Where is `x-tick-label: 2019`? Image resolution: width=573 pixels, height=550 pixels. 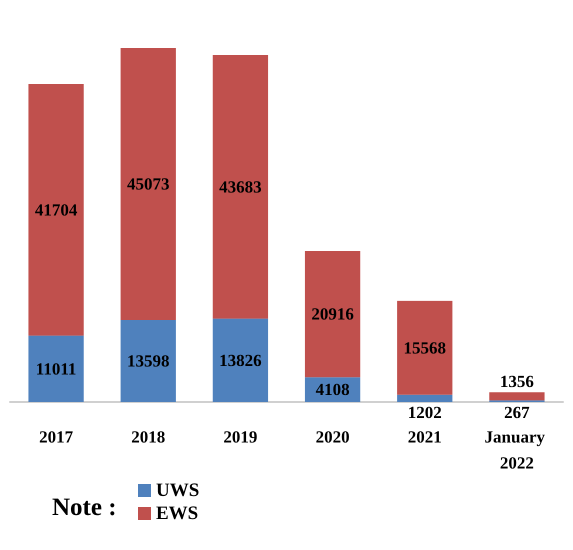 x-tick-label: 2019 is located at coordinates (240, 437).